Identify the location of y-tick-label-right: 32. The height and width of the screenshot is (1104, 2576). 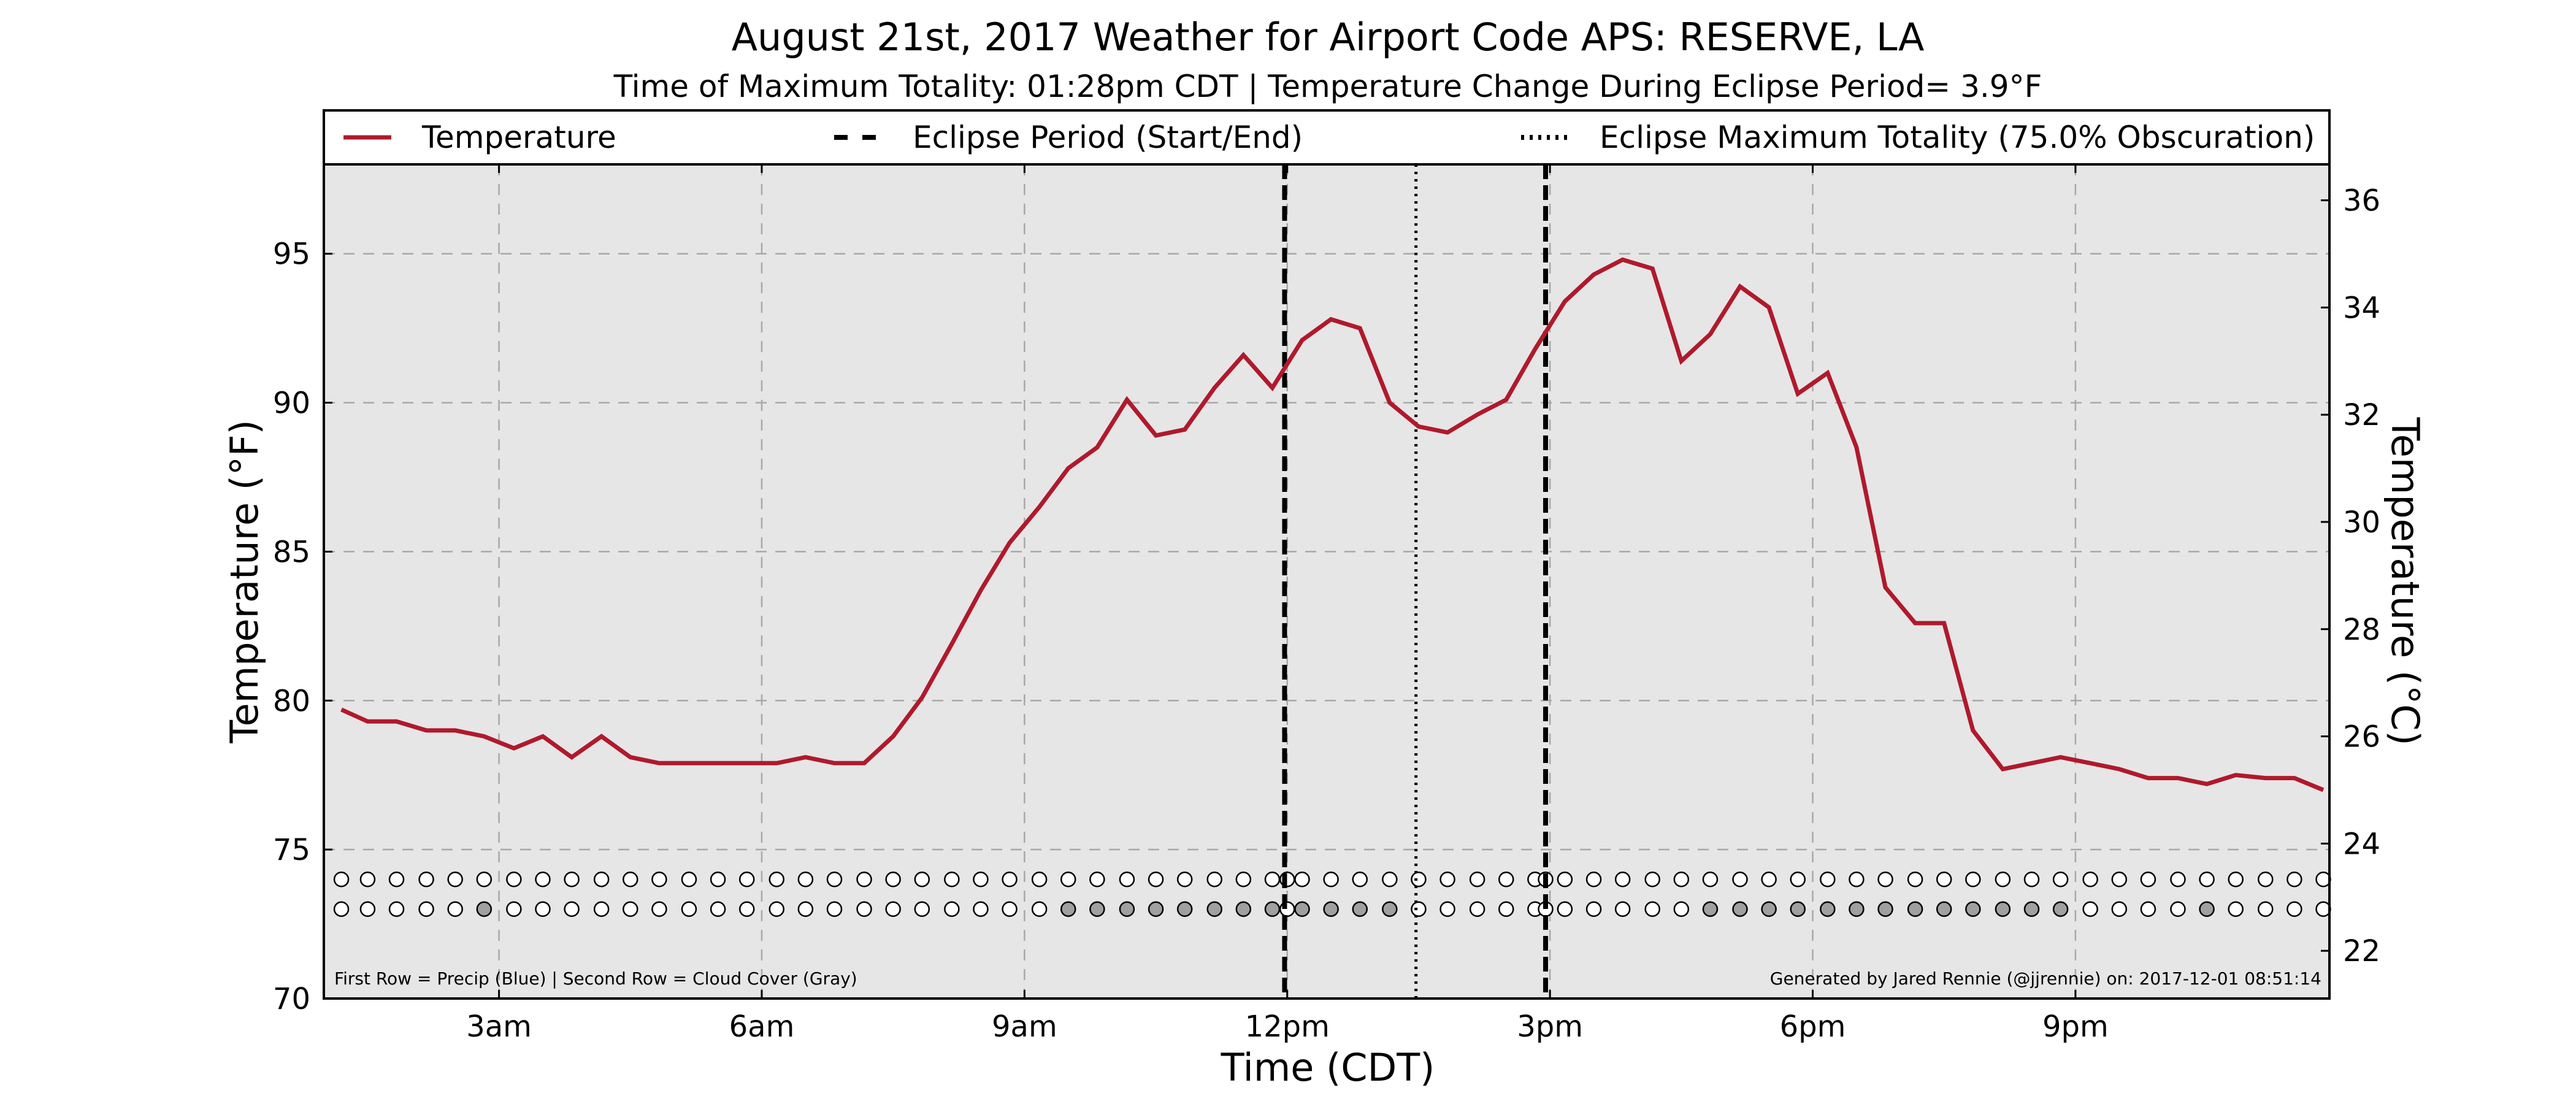
(2361, 415).